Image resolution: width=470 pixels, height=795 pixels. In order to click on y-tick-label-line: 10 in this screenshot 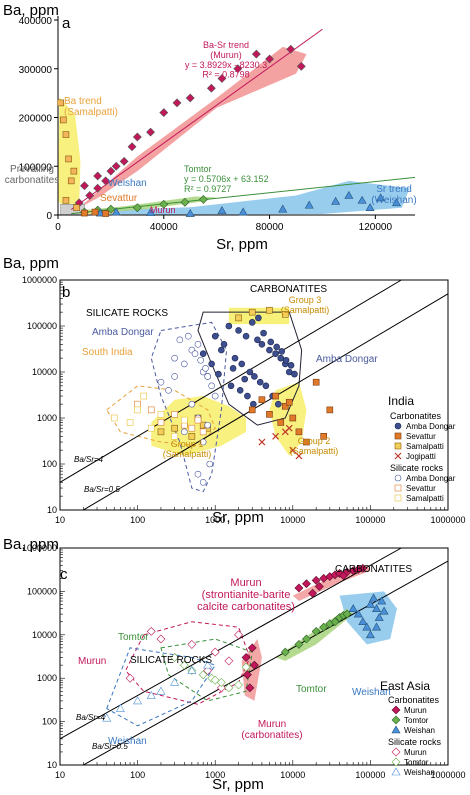, I will do `click(52, 510)`.